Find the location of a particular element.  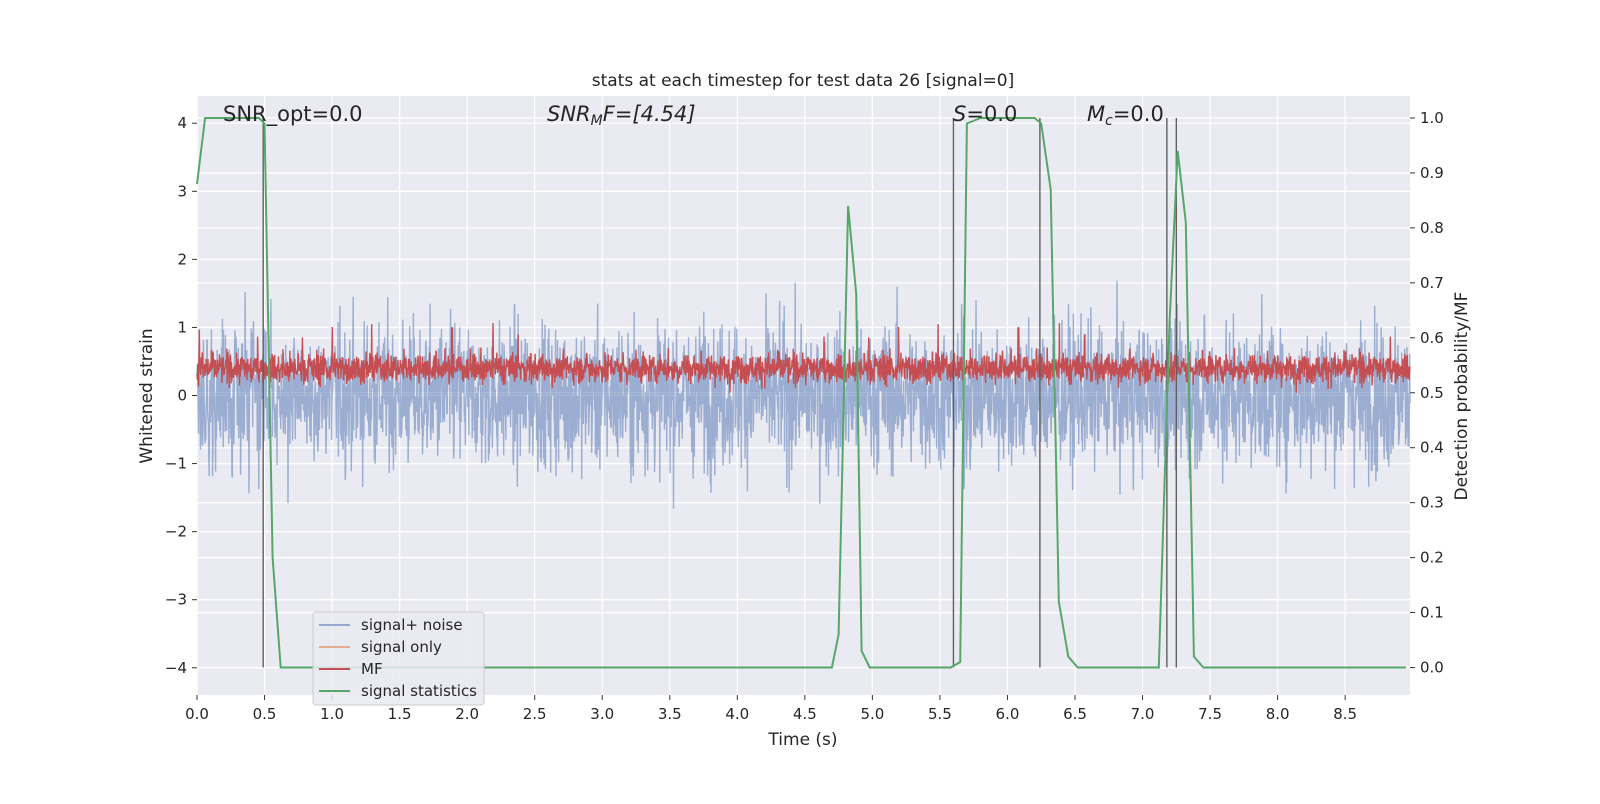

y-axis-label-right: Detection probability/MF is located at coordinates (1462, 396).